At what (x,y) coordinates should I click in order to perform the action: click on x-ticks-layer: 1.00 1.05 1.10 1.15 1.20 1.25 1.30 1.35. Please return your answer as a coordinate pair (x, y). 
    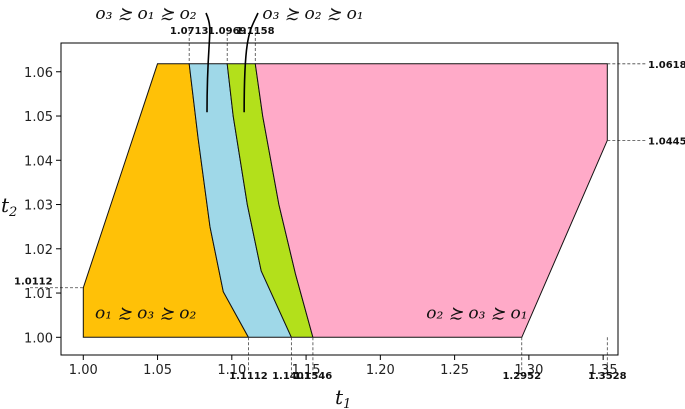
    Looking at the image, I should click on (343, 366).